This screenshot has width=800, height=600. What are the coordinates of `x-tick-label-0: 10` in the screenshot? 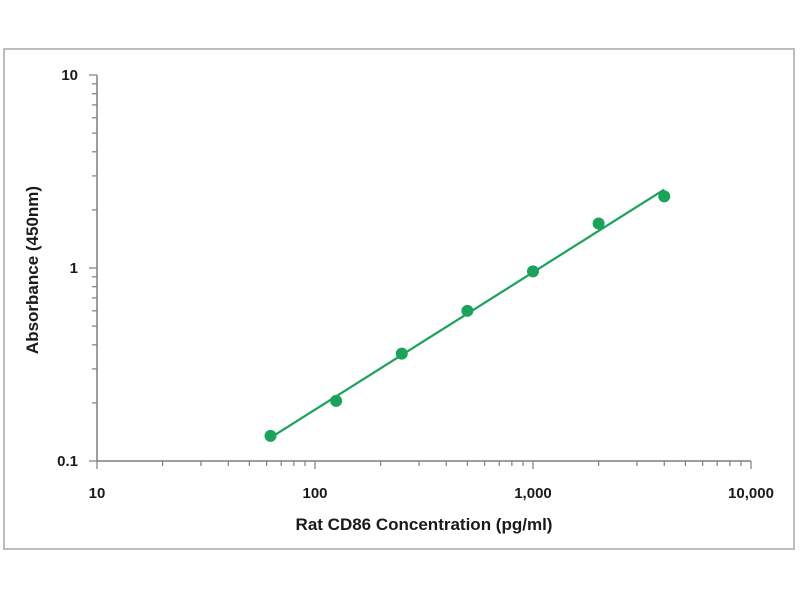 It's located at (97, 493).